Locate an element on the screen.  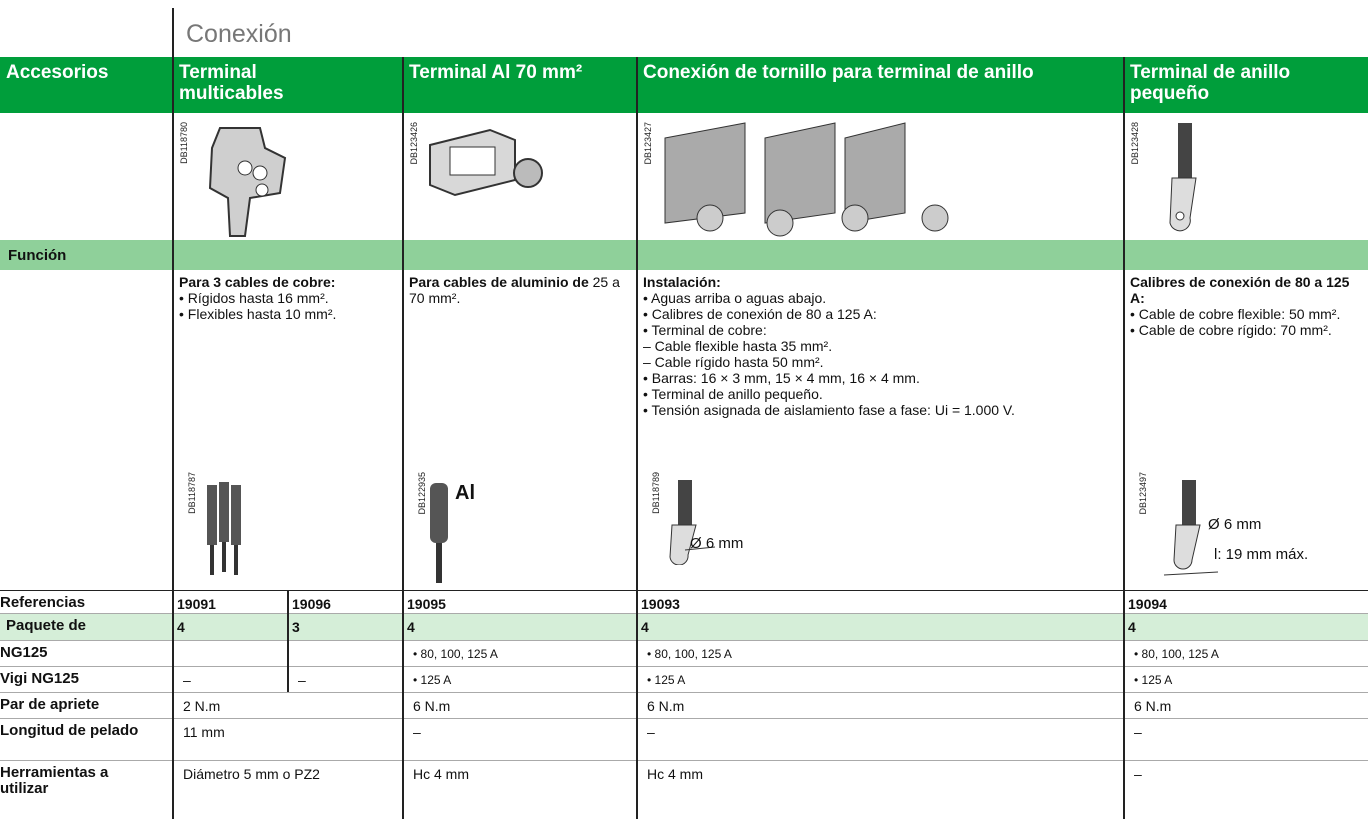
row-label: NG125 is located at coordinates (24, 652).